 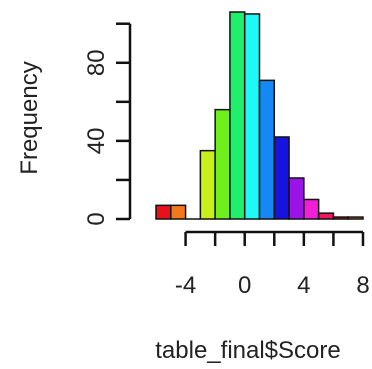 I want to click on y-tick-label: 80, so click(x=96, y=62).